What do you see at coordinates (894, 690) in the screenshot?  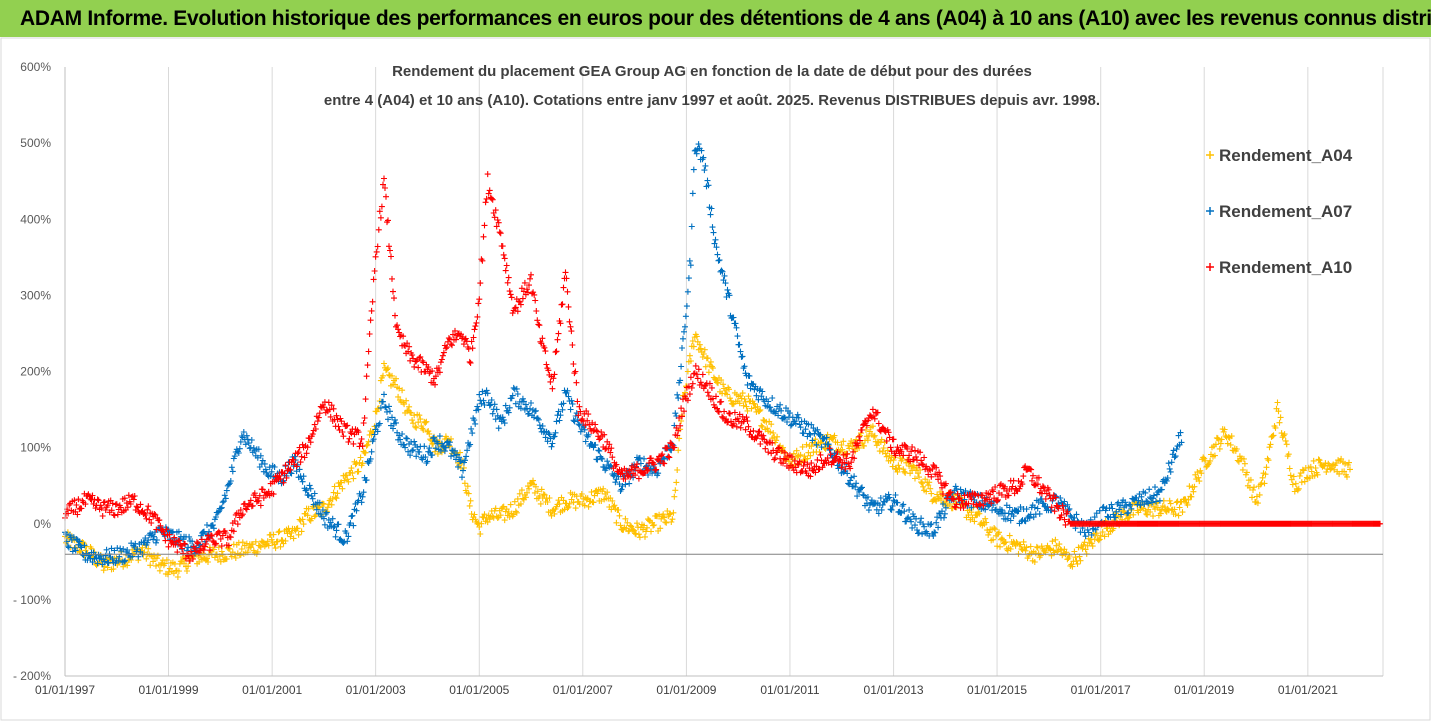 I see `x-tick-label: 01/01/2013` at bounding box center [894, 690].